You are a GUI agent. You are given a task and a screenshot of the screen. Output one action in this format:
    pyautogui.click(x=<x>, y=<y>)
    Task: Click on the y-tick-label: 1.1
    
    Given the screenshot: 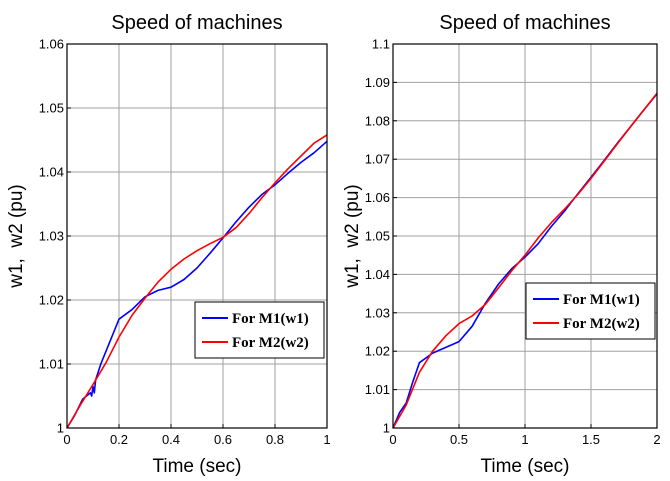 What is the action you would take?
    pyautogui.click(x=381, y=44)
    